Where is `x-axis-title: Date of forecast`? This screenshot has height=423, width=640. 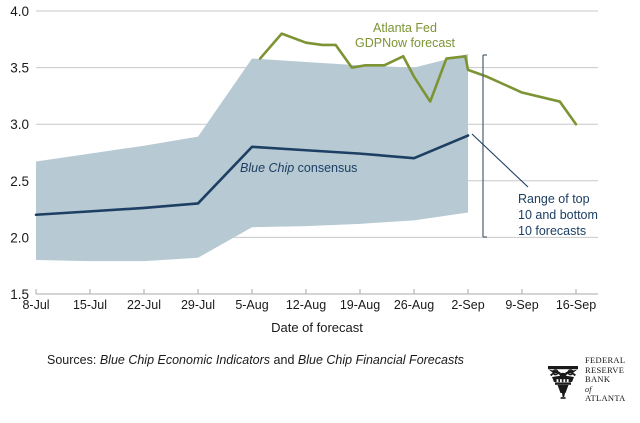 x-axis-title: Date of forecast is located at coordinates (317, 327).